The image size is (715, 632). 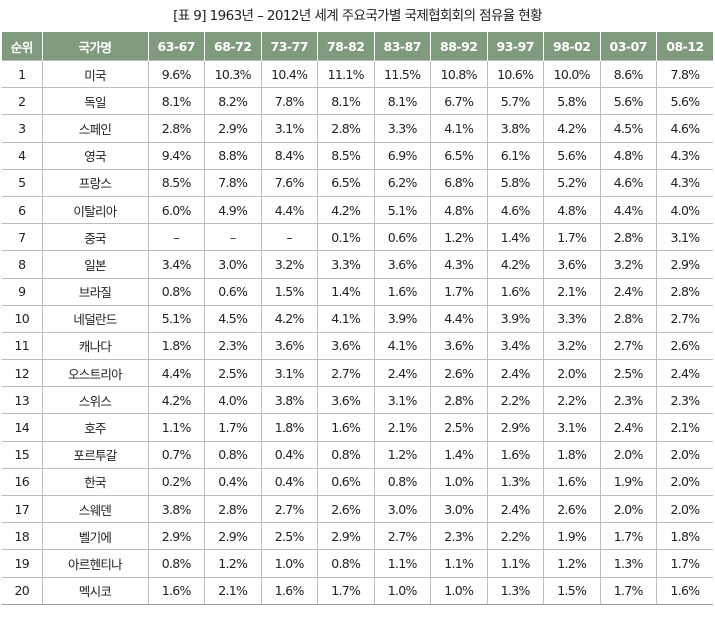 I want to click on share-value-cell: 4.9%, so click(x=233, y=210).